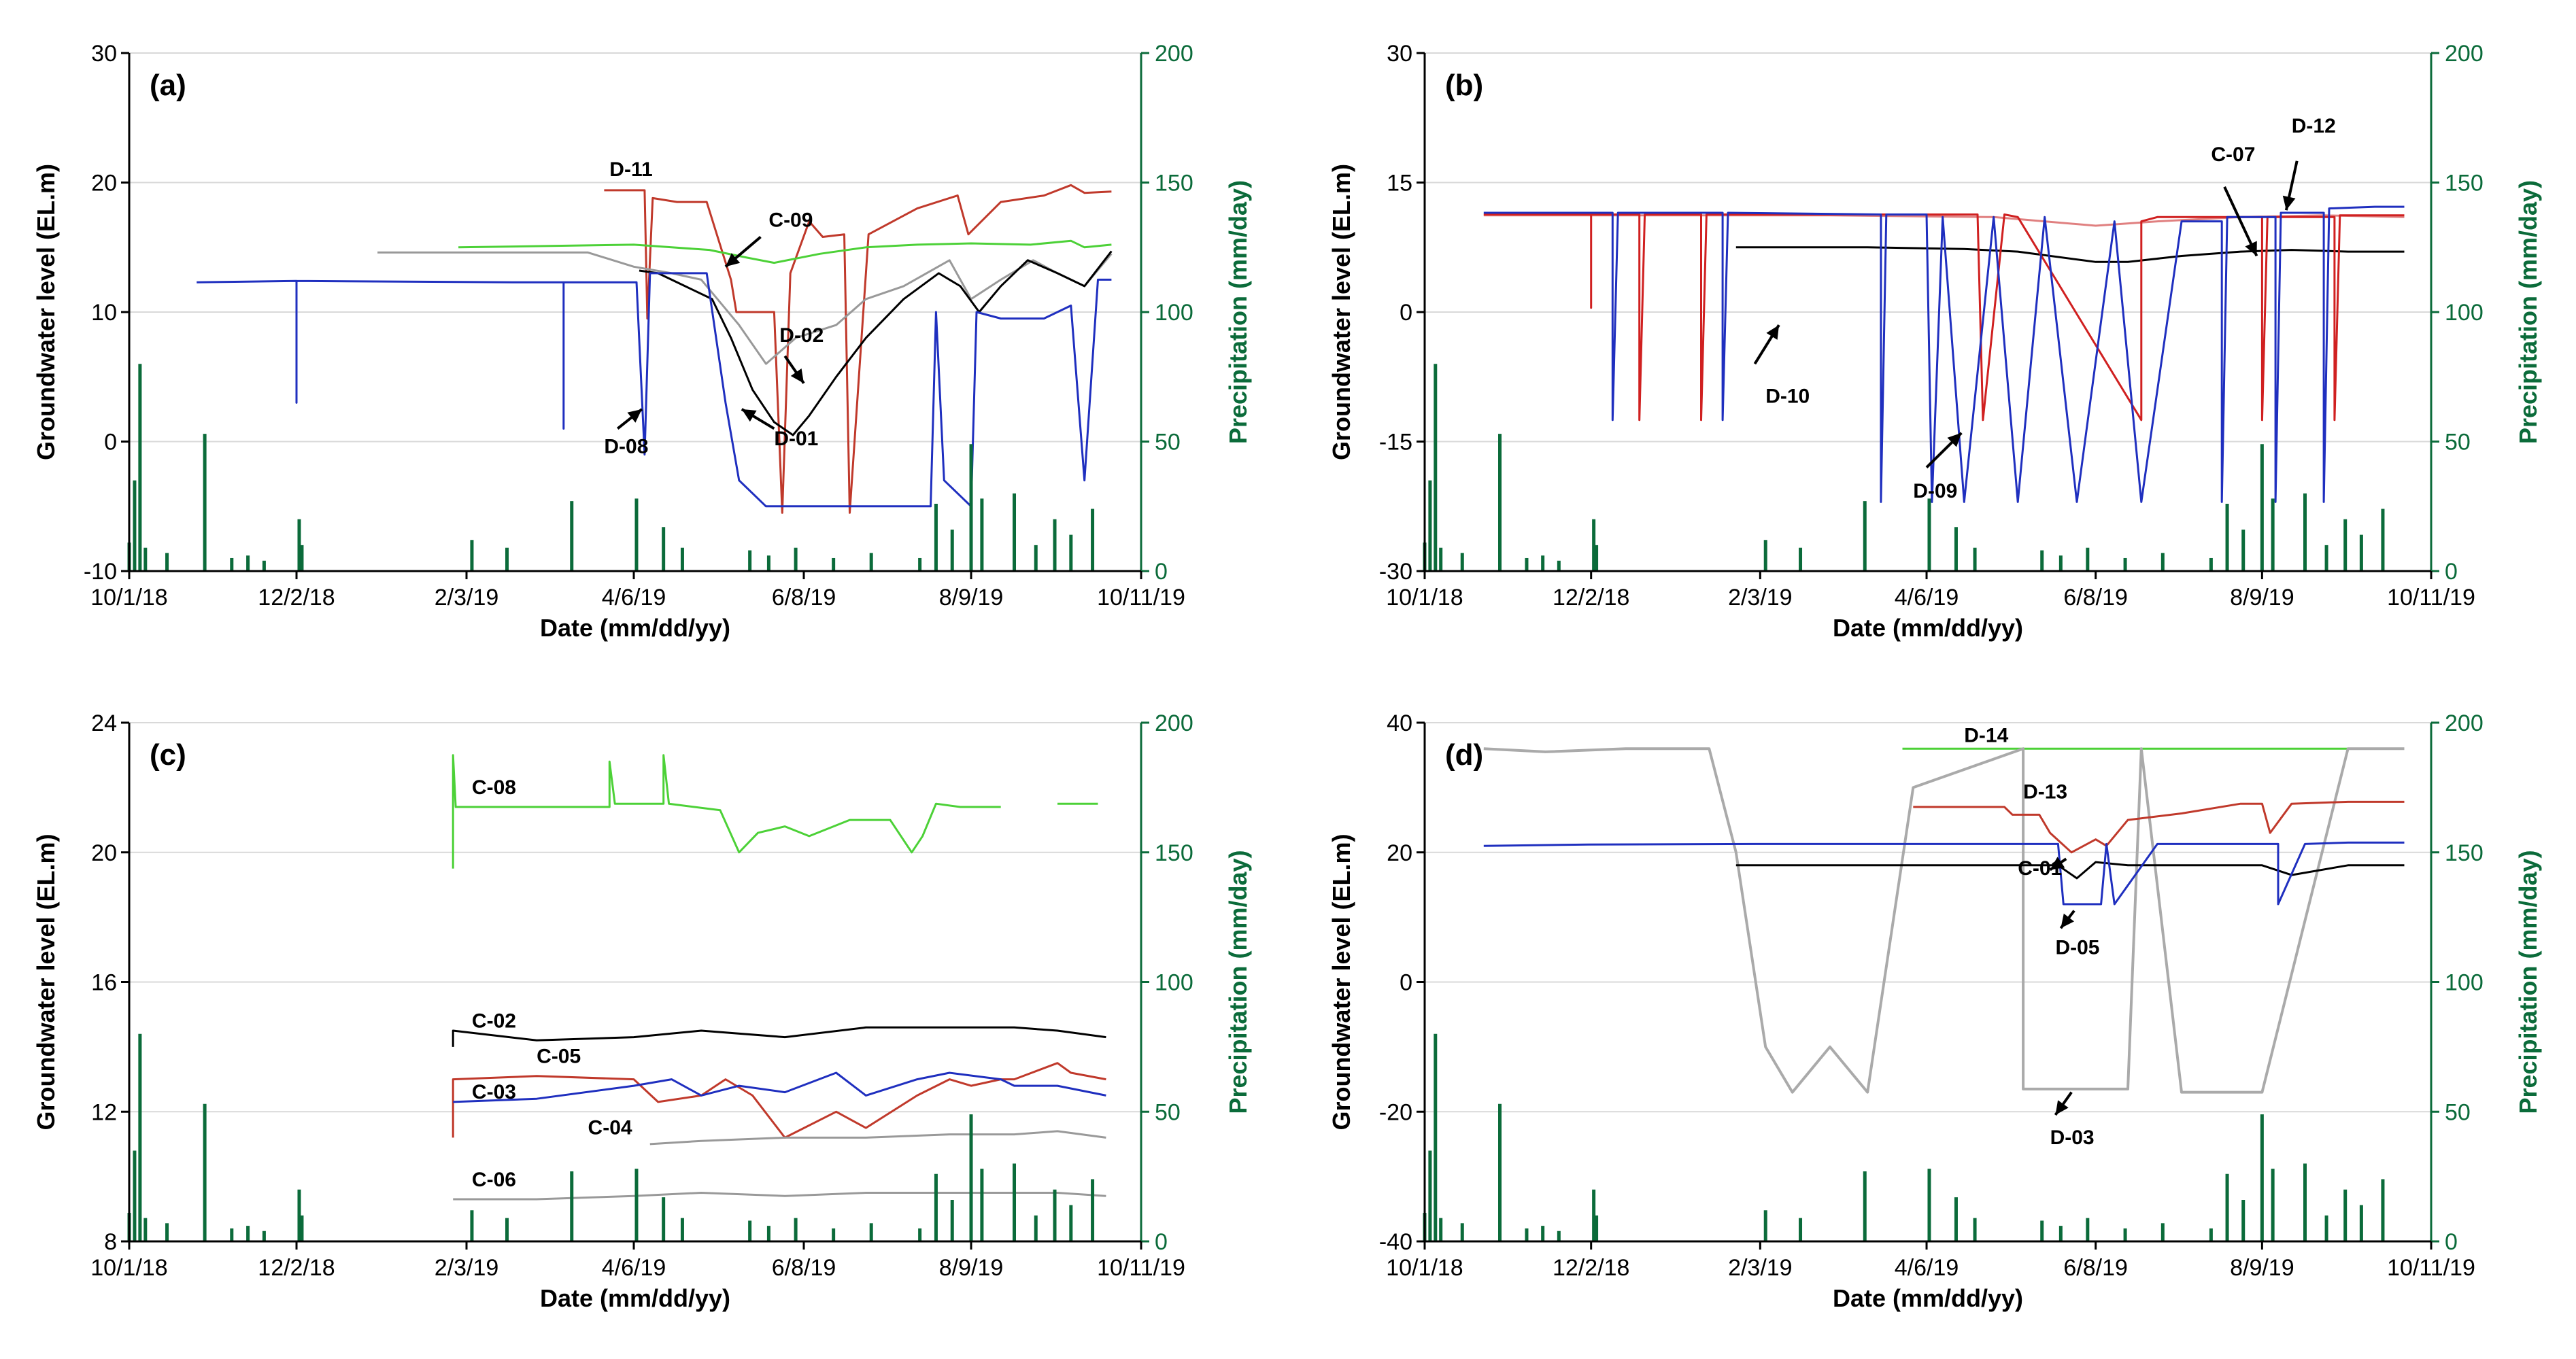  I want to click on annotation-c-04: C-04, so click(610, 1128).